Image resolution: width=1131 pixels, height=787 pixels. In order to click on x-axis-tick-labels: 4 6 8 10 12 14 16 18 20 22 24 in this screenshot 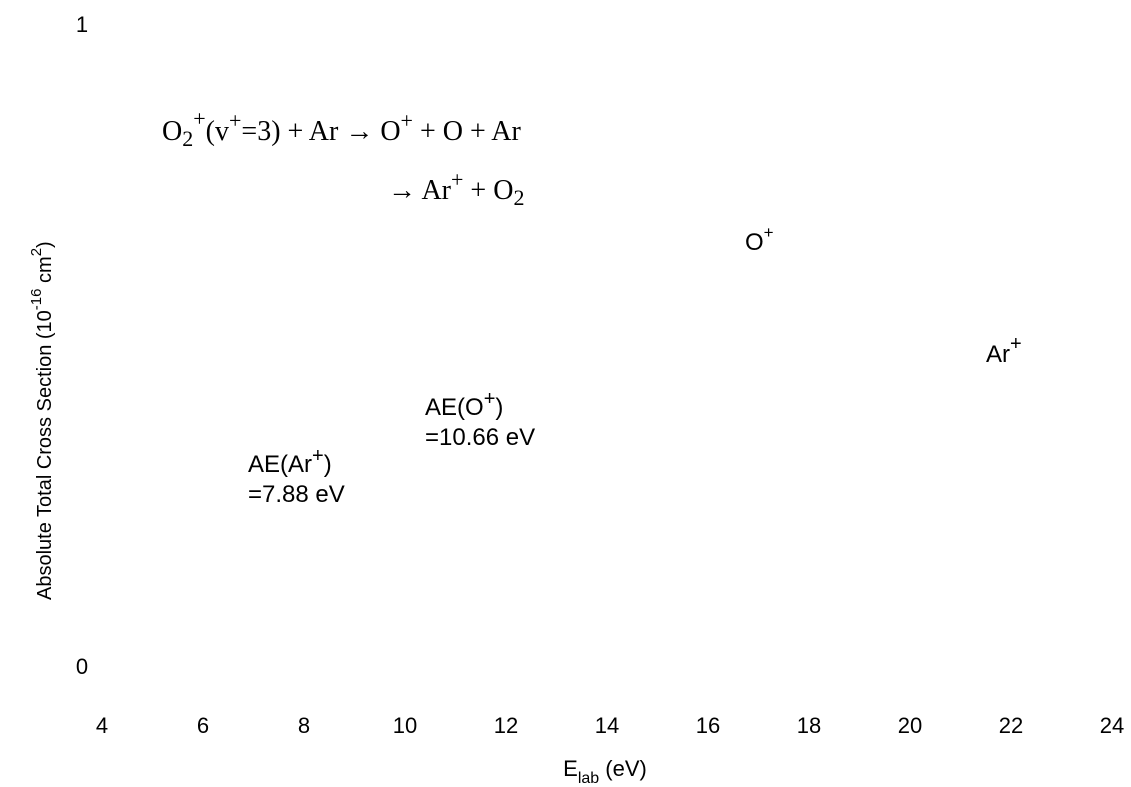, I will do `click(610, 725)`.